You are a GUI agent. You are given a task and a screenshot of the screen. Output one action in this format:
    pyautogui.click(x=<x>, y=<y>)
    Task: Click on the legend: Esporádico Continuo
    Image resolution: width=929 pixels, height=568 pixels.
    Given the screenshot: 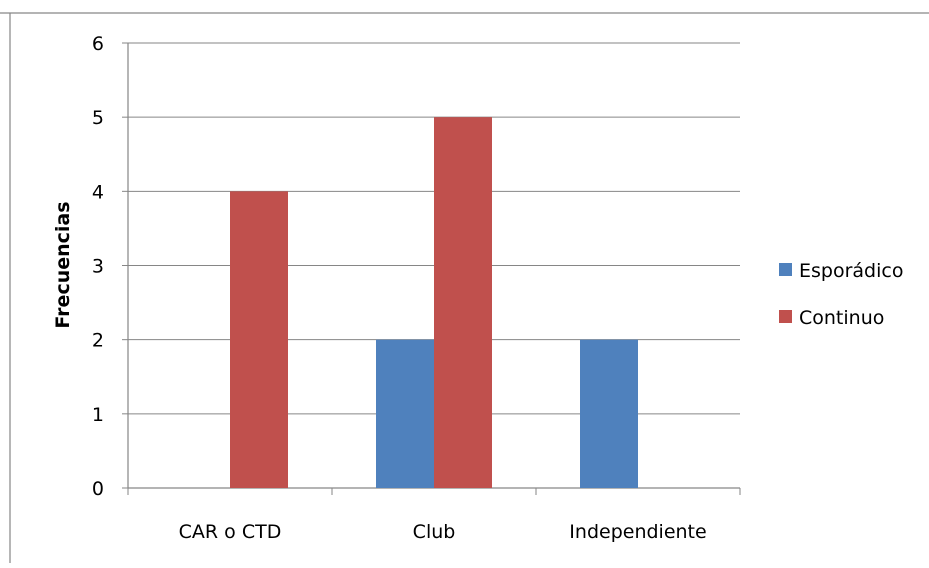 What is the action you would take?
    pyautogui.click(x=841, y=294)
    